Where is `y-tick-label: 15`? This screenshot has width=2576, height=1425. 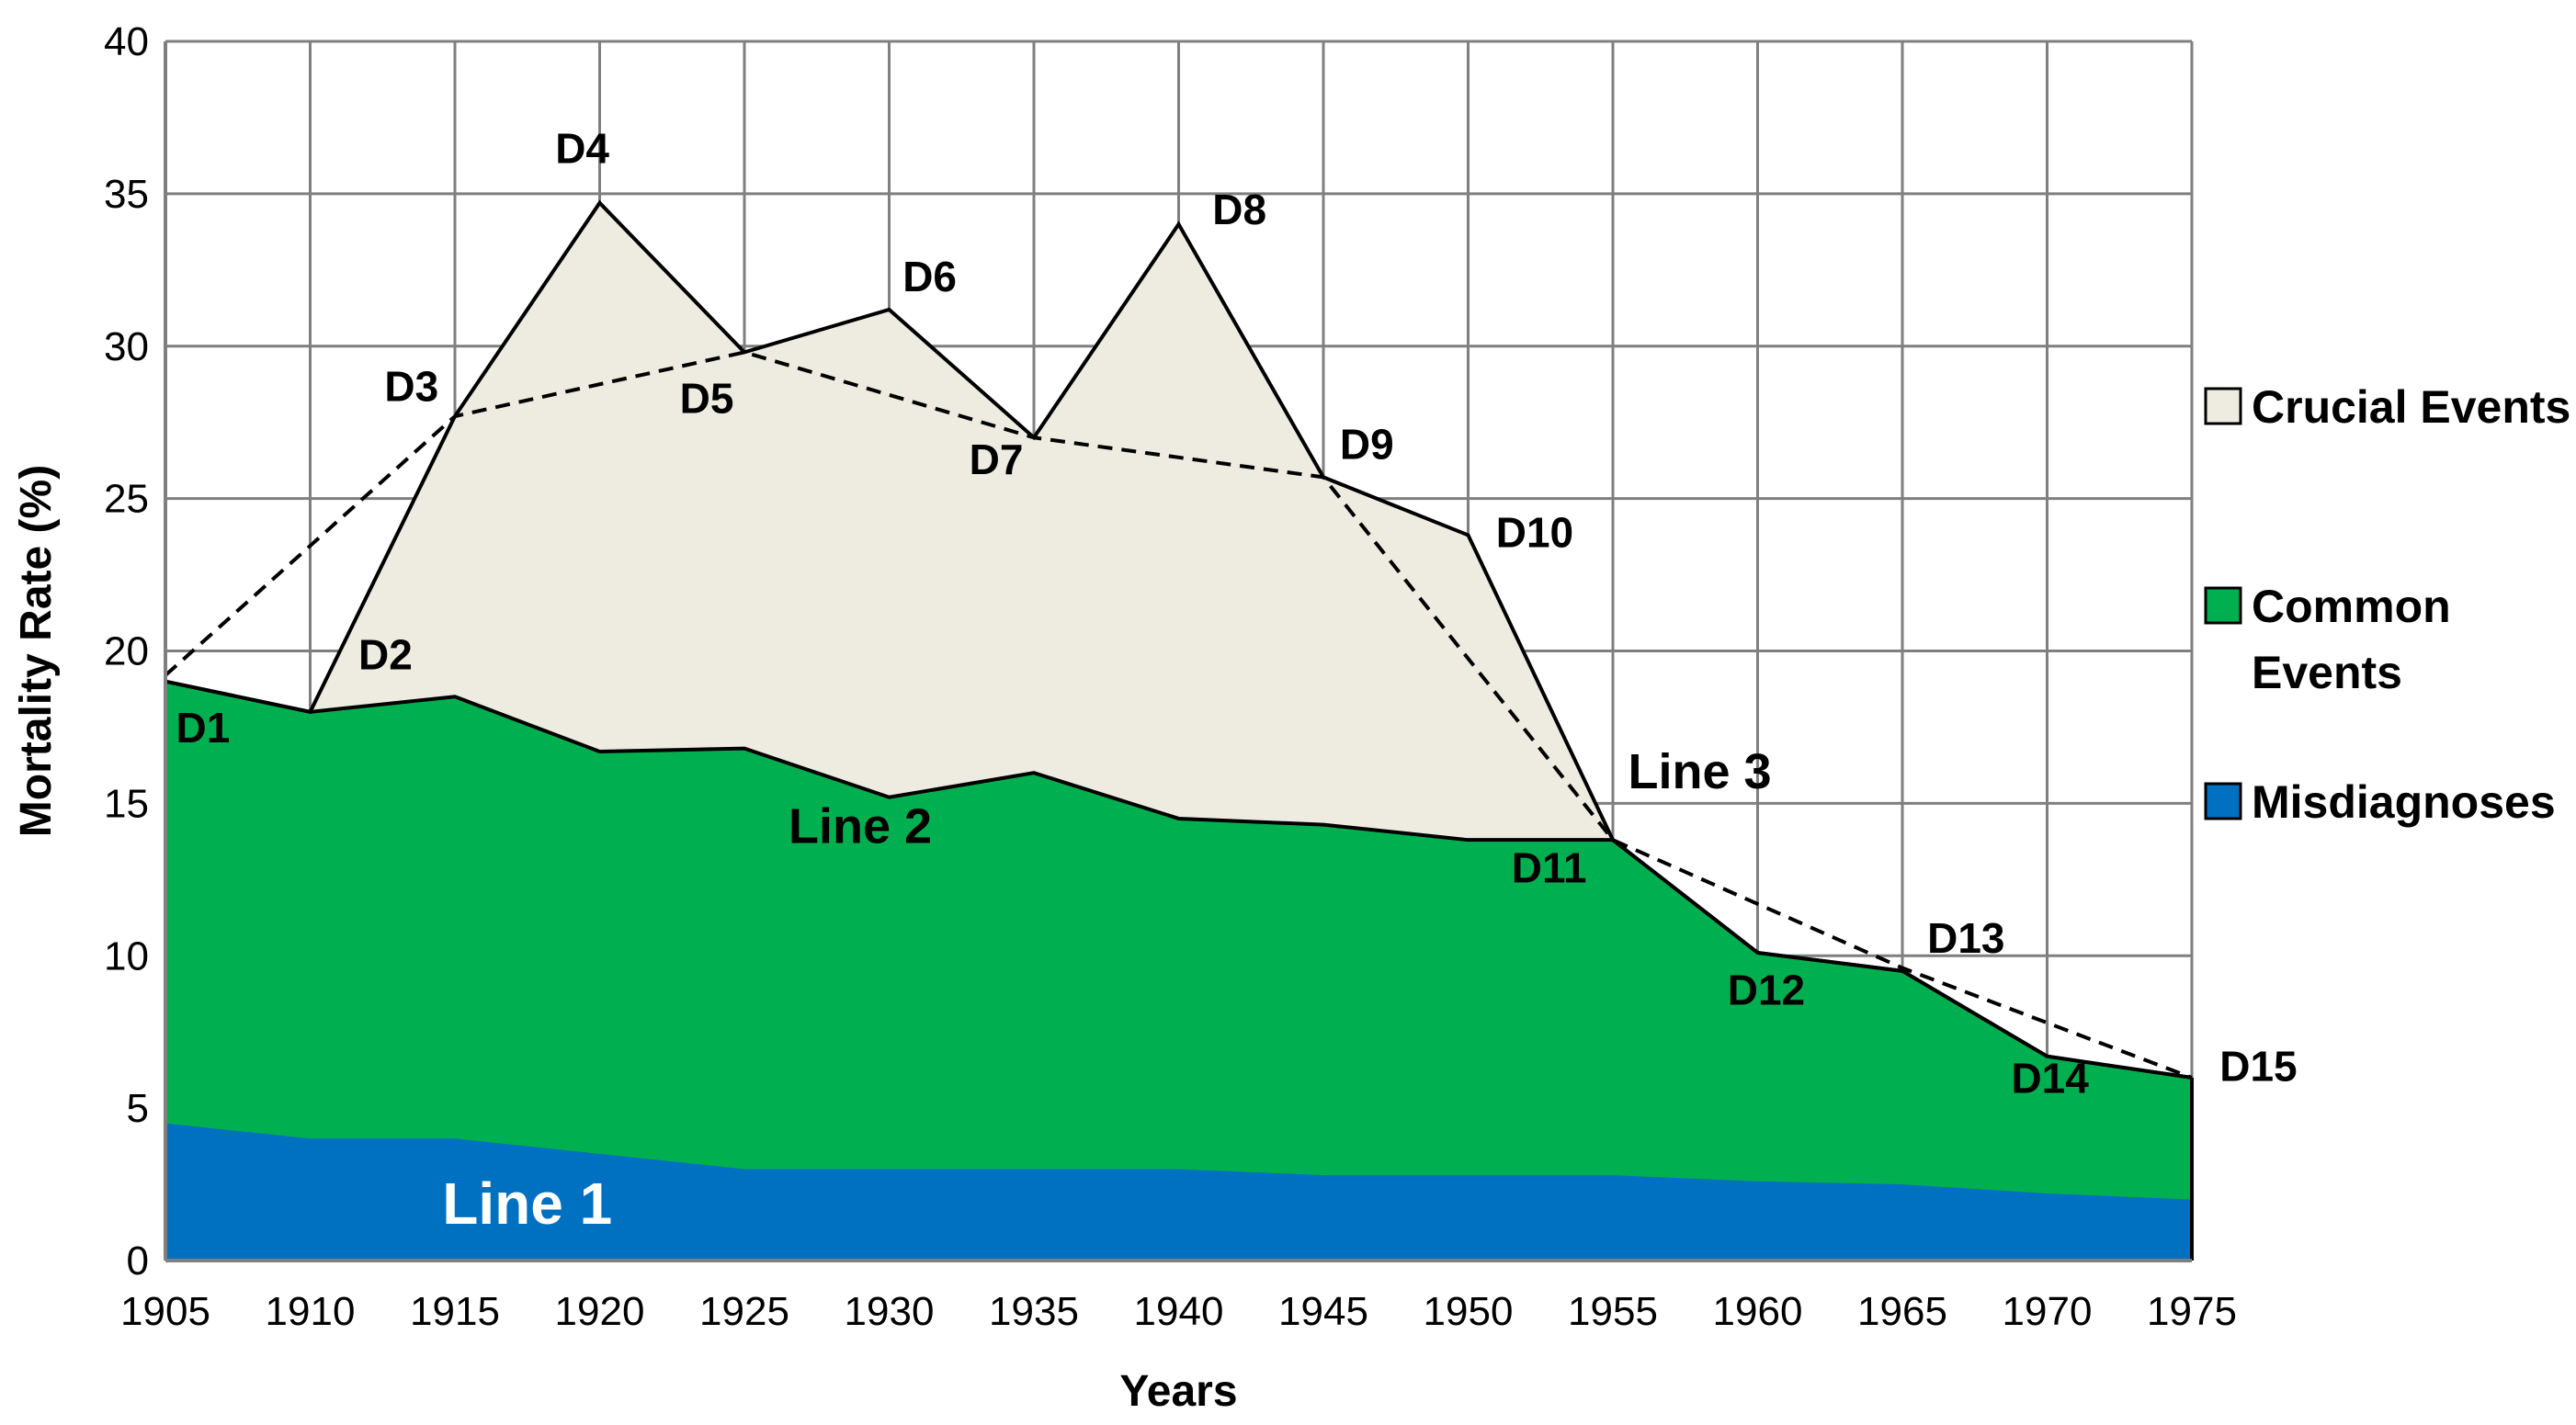
y-tick-label: 15 is located at coordinates (127, 803).